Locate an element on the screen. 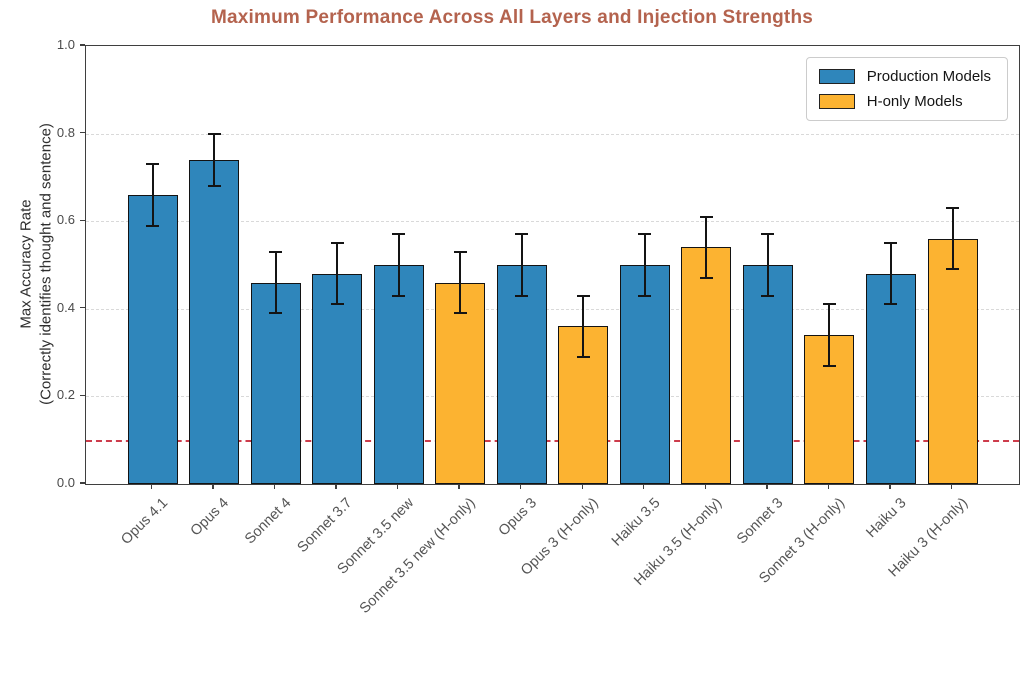 The image size is (1024, 678). bar-sonnet-3.5-new is located at coordinates (398, 374).